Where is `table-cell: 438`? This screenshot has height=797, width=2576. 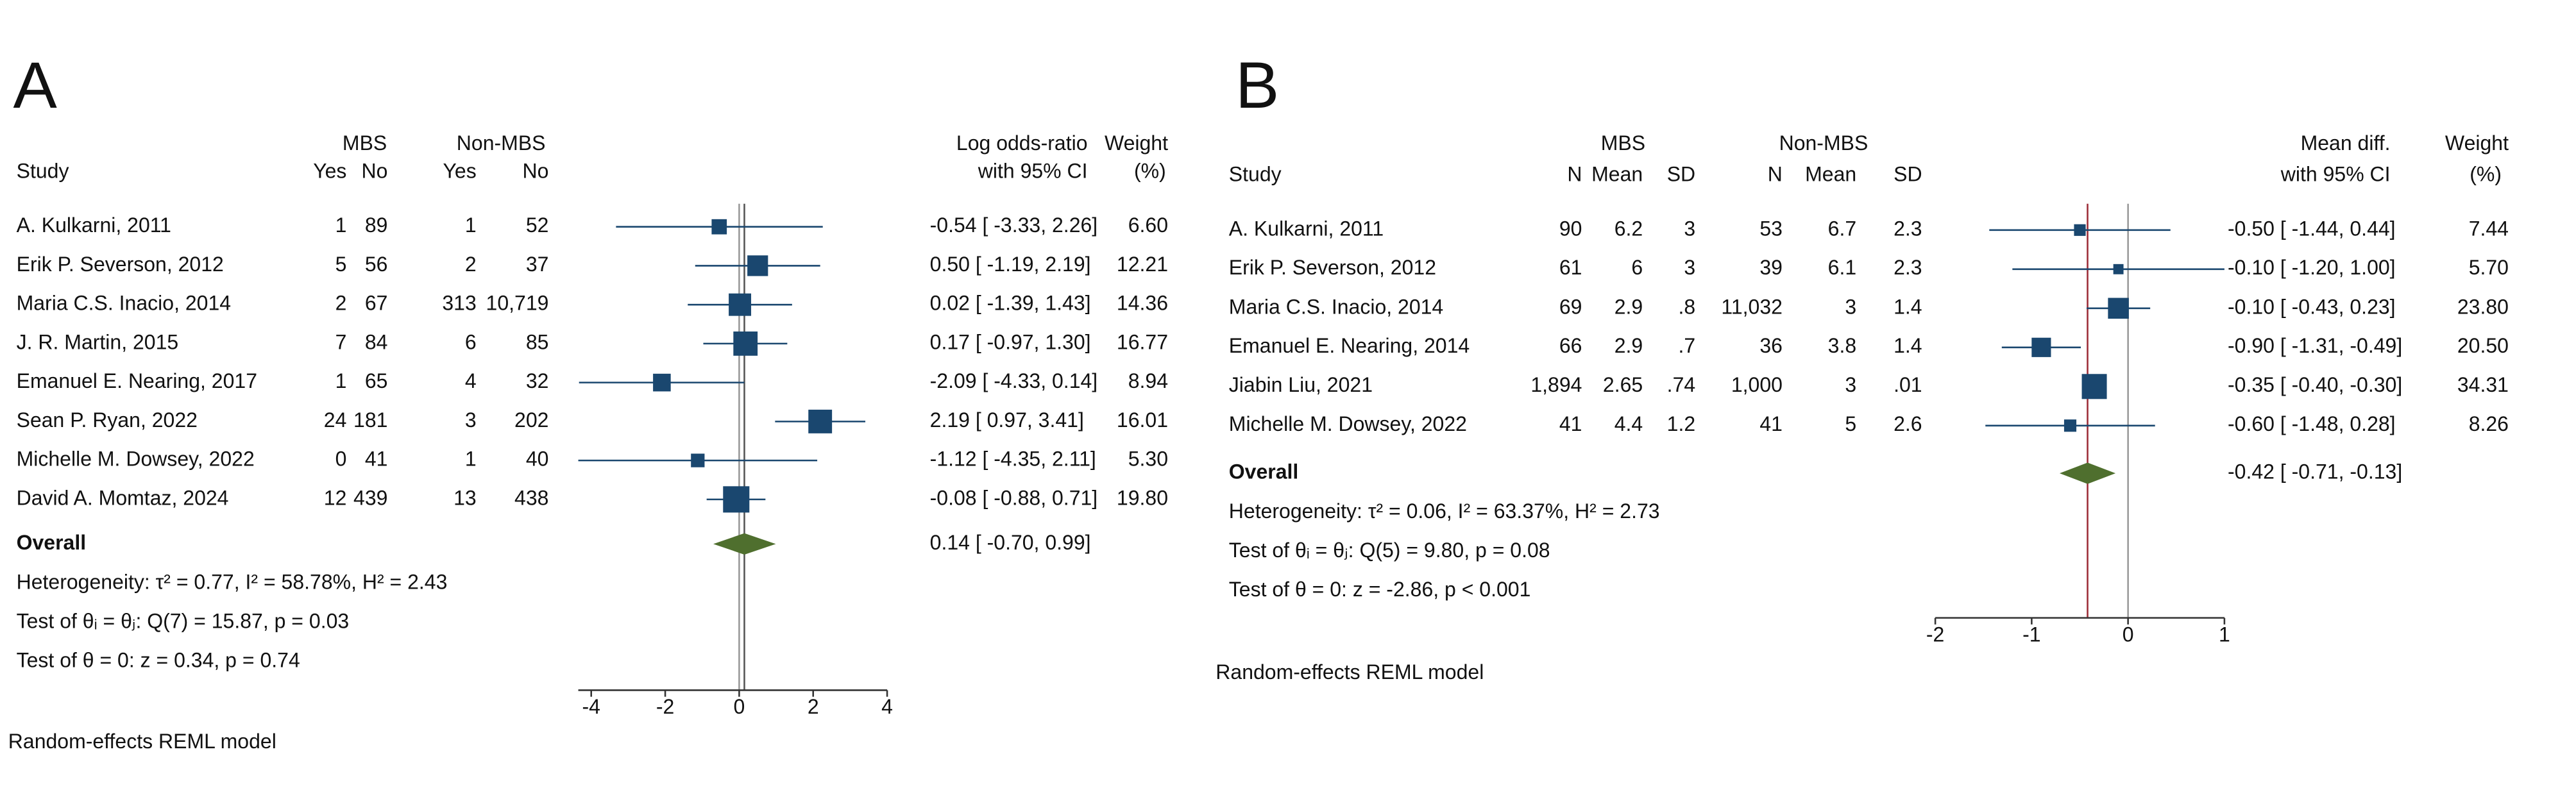 table-cell: 438 is located at coordinates (531, 497).